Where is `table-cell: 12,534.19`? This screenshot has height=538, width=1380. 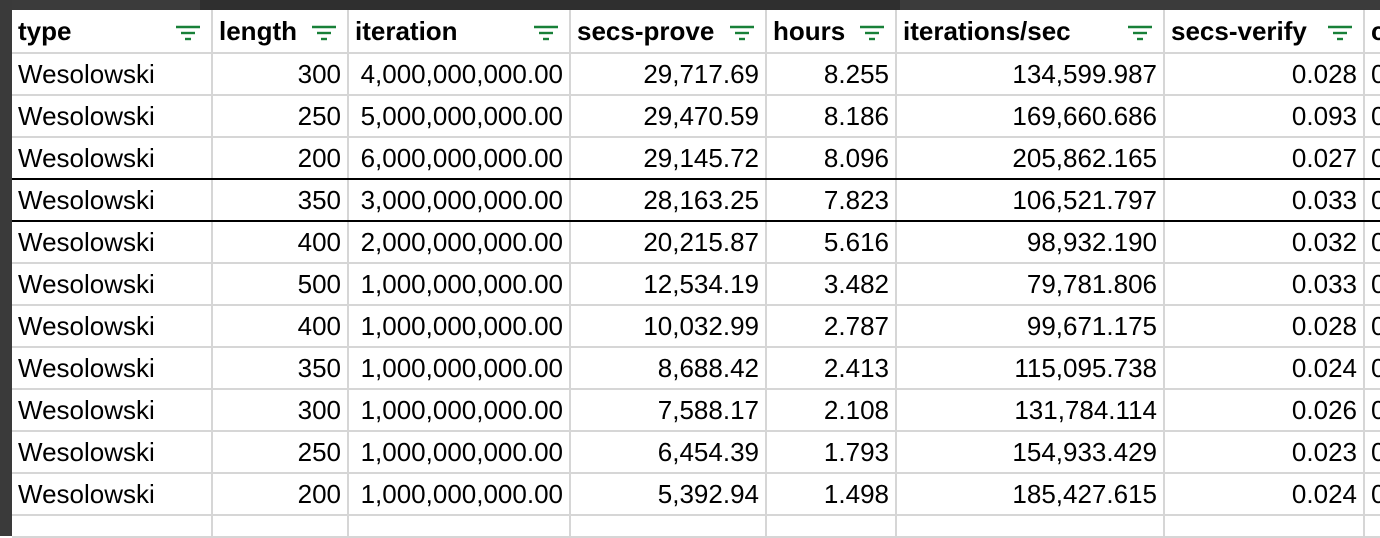 table-cell: 12,534.19 is located at coordinates (668, 284).